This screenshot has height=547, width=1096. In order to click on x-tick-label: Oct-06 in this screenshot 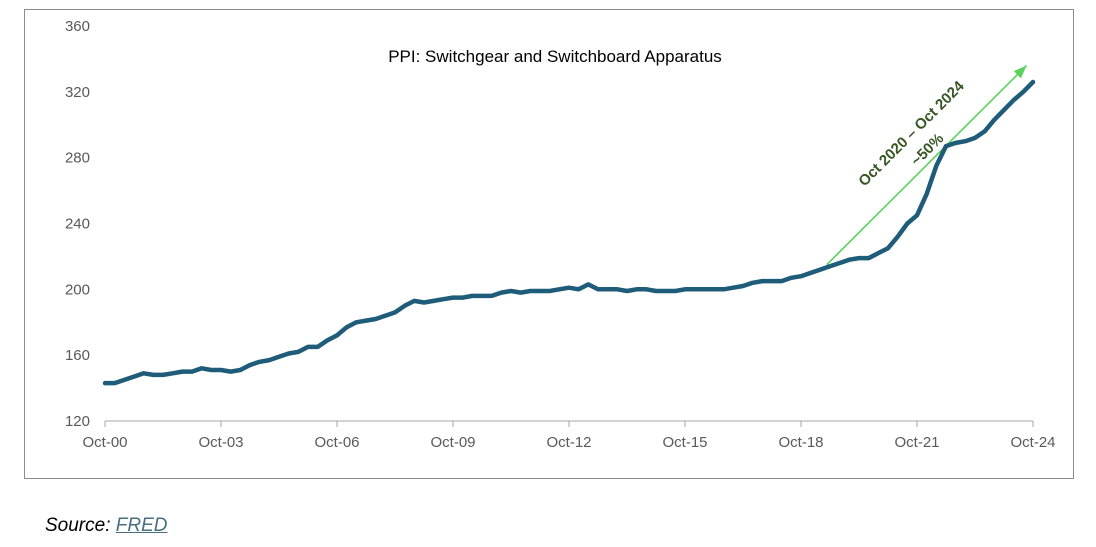, I will do `click(336, 442)`.